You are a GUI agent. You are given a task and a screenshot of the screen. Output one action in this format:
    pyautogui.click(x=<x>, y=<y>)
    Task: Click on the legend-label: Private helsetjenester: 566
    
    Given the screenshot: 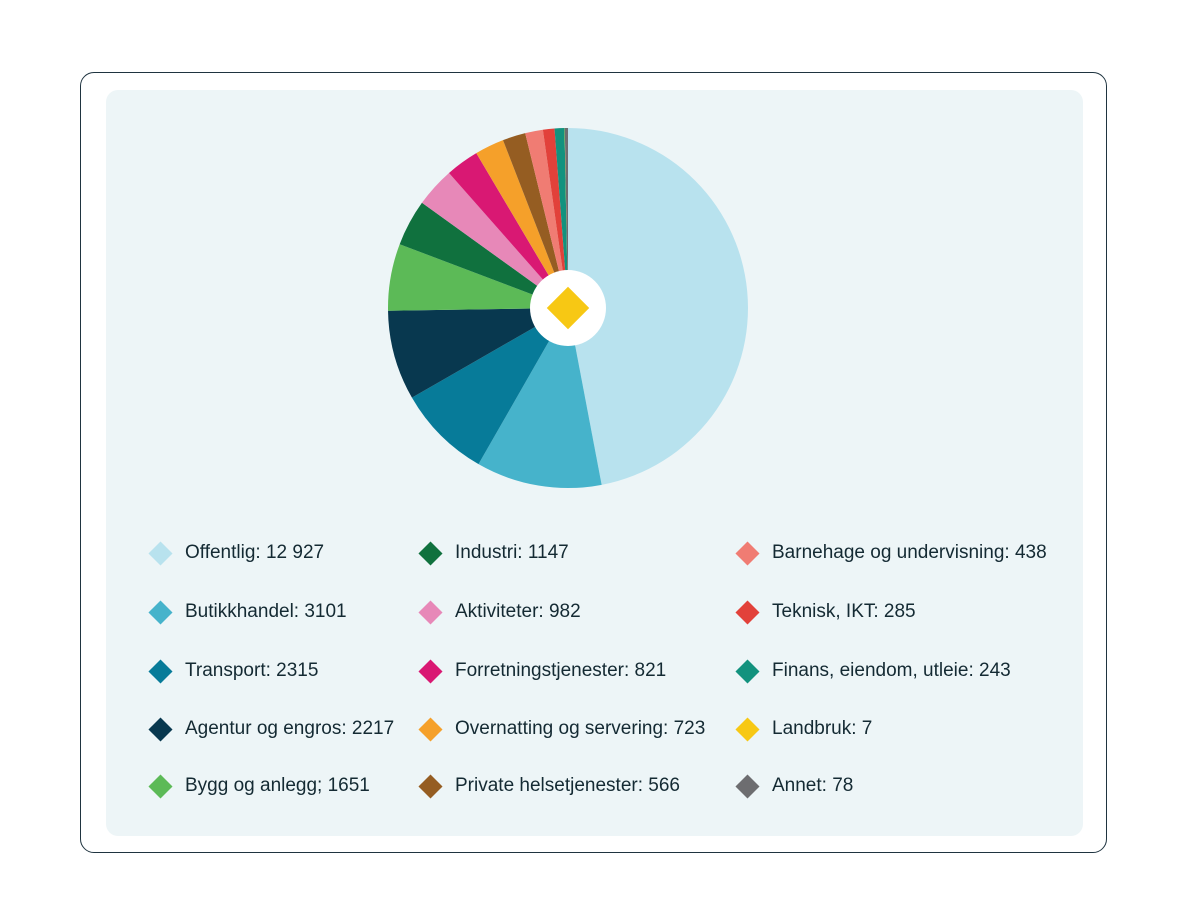 What is the action you would take?
    pyautogui.click(x=567, y=785)
    